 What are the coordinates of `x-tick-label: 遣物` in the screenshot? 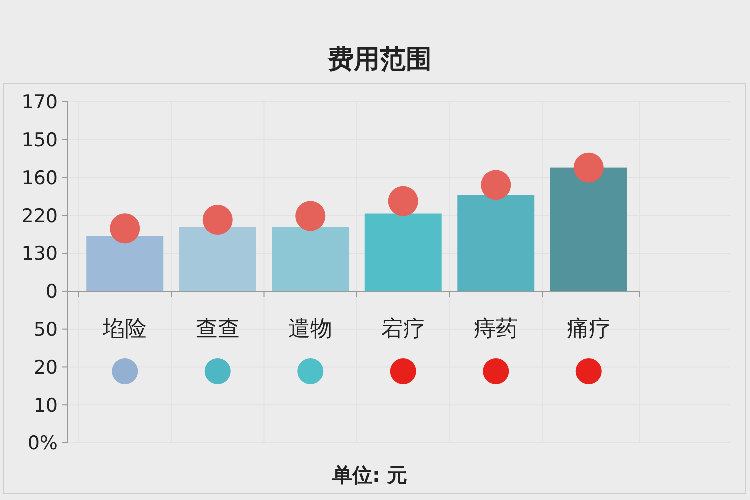 It's located at (310, 329).